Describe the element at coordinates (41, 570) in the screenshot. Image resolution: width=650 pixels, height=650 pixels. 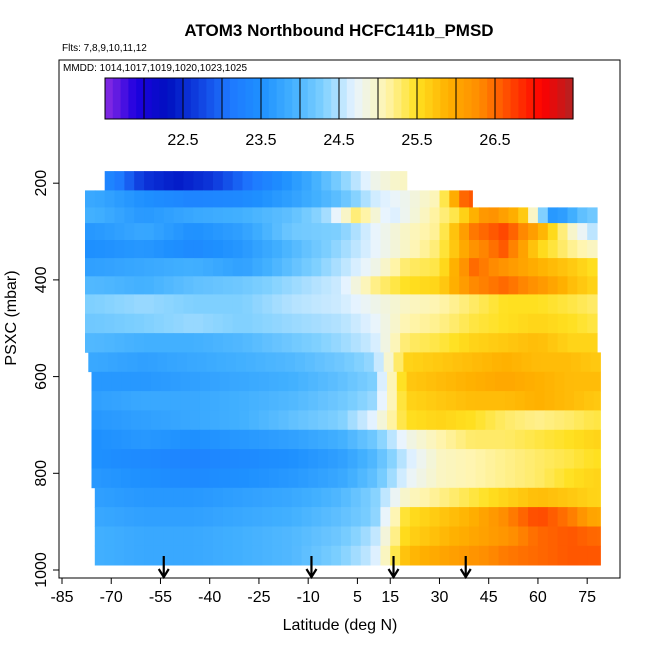
I see `y-tick-label: 1000` at that location.